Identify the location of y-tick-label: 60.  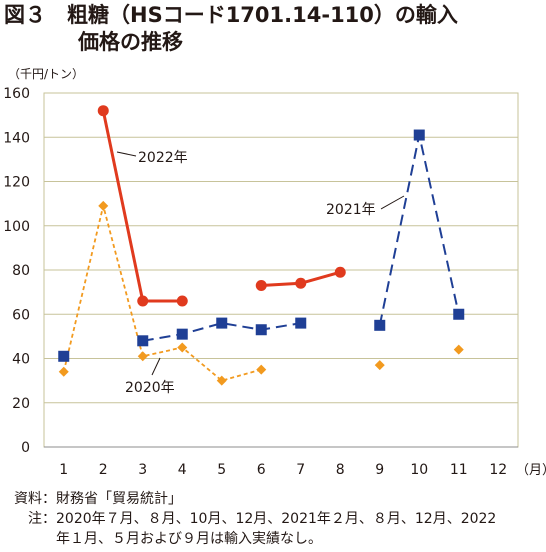
(21, 315).